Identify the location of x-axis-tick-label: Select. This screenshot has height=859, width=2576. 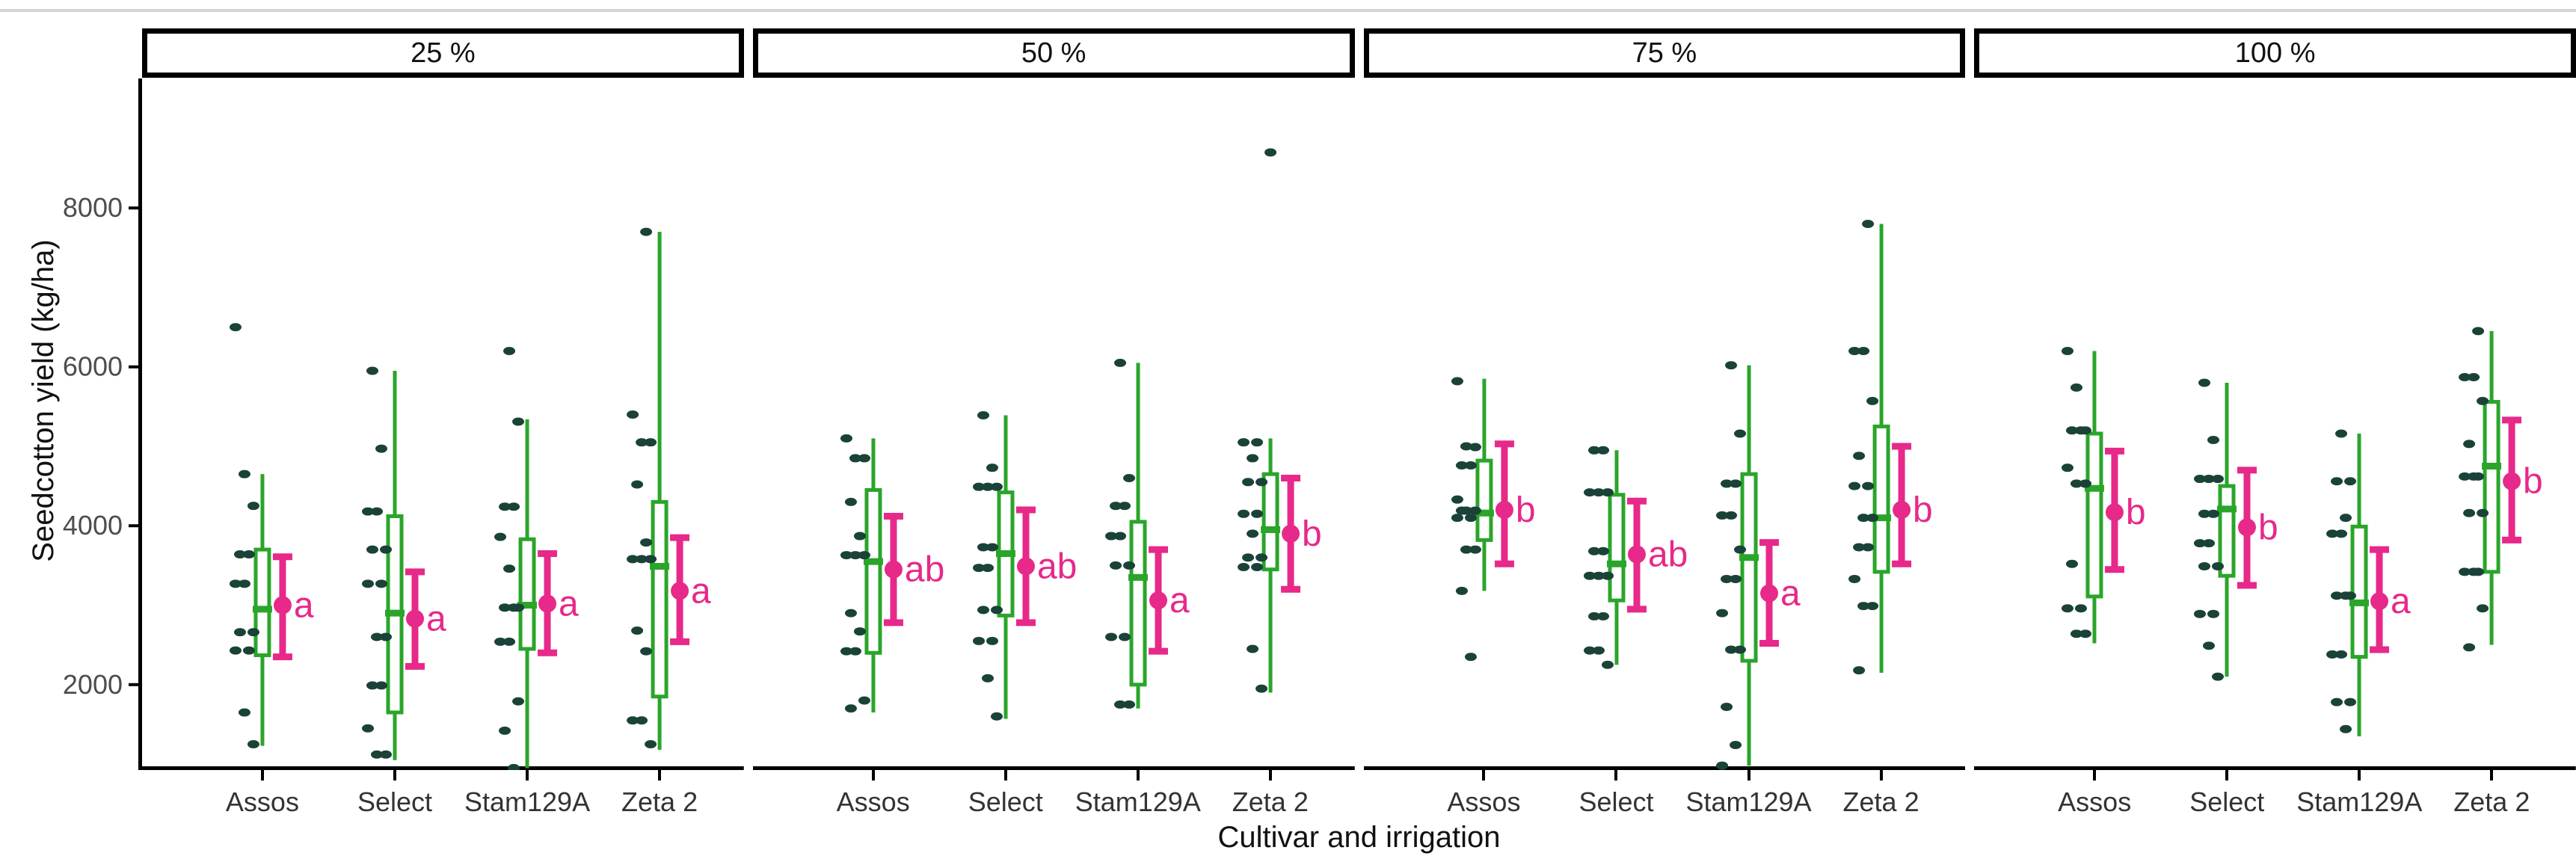
(2227, 802).